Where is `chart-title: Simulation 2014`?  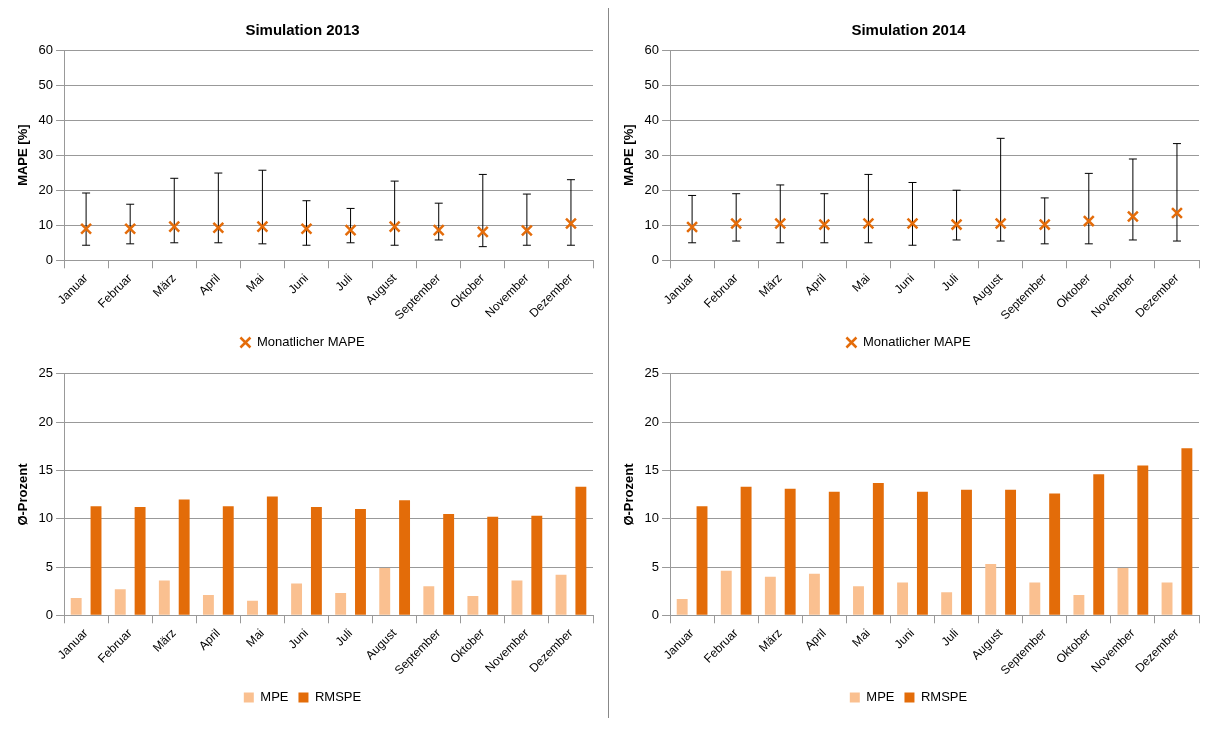 chart-title: Simulation 2014 is located at coordinates (909, 30).